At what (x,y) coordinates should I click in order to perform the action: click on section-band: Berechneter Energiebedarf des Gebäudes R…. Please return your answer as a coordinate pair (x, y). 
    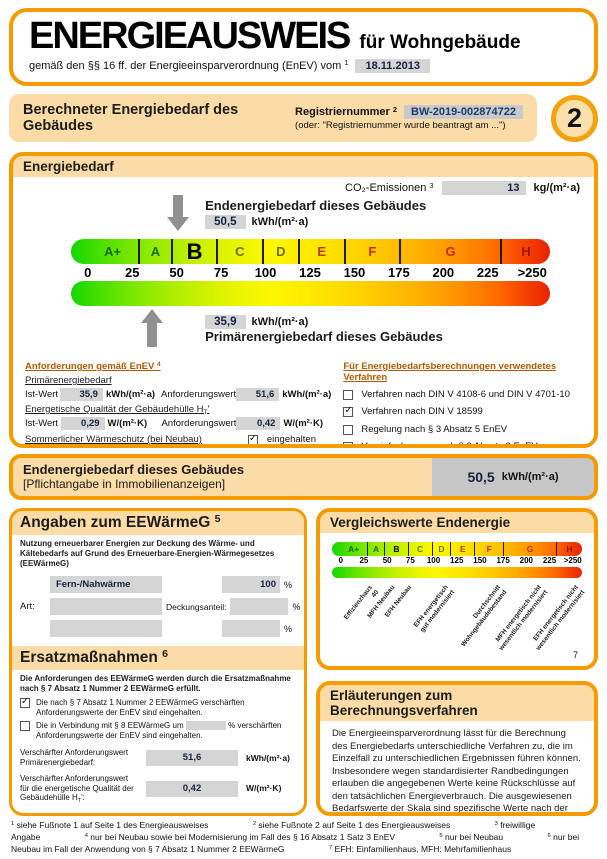
    Looking at the image, I should click on (273, 118).